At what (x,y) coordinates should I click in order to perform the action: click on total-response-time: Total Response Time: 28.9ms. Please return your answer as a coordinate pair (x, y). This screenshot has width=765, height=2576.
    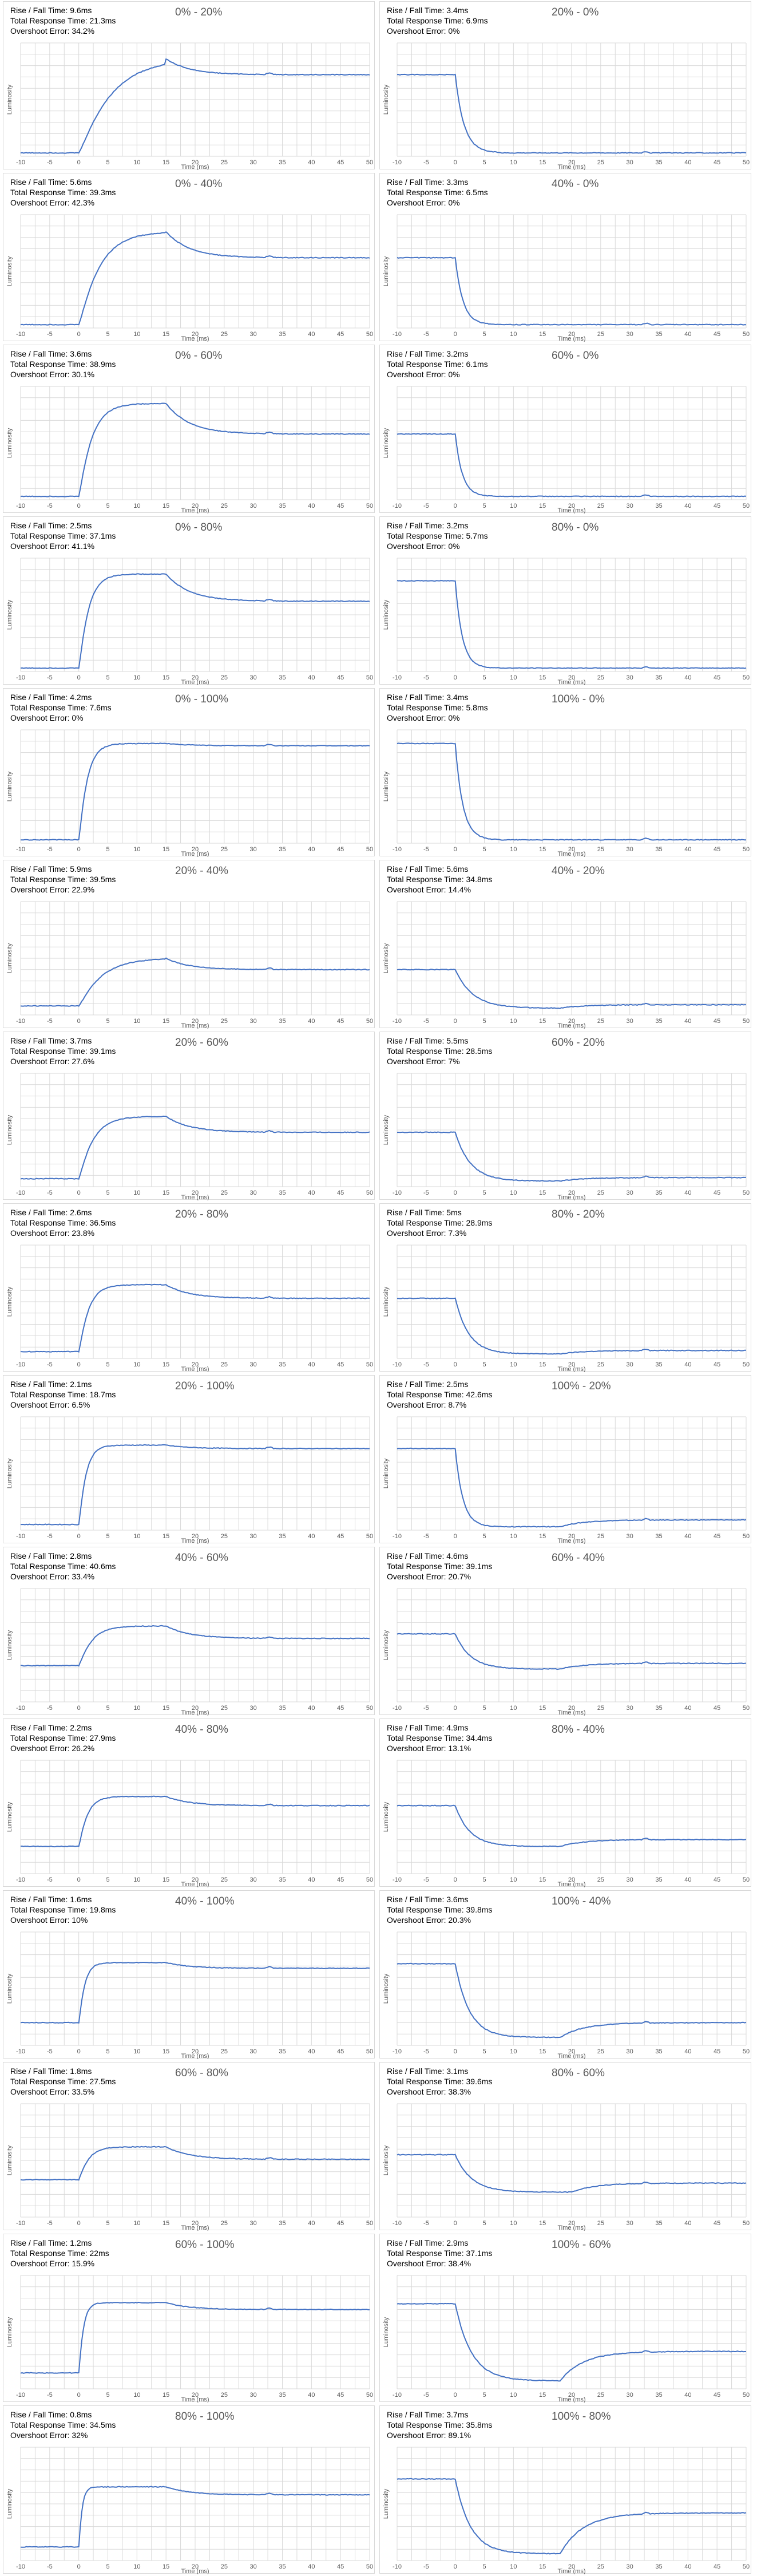
    Looking at the image, I should click on (440, 1222).